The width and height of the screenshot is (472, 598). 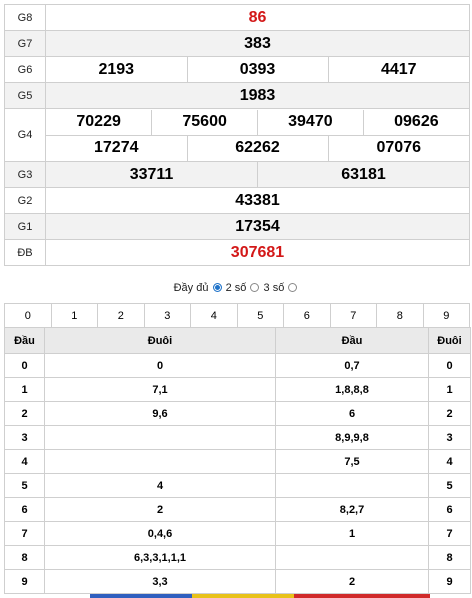 What do you see at coordinates (116, 147) in the screenshot?
I see `prize-value: 17274` at bounding box center [116, 147].